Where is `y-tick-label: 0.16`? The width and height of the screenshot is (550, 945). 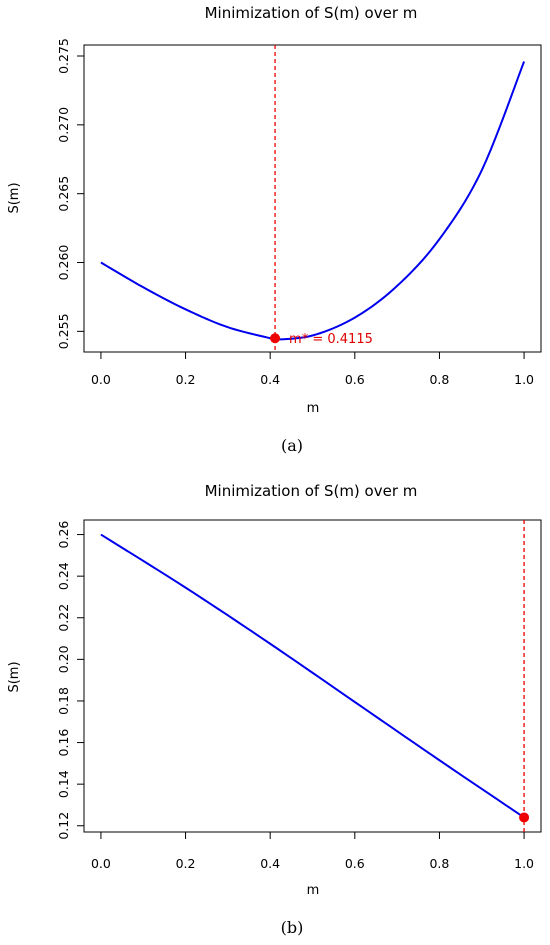
y-tick-label: 0.16 is located at coordinates (63, 743).